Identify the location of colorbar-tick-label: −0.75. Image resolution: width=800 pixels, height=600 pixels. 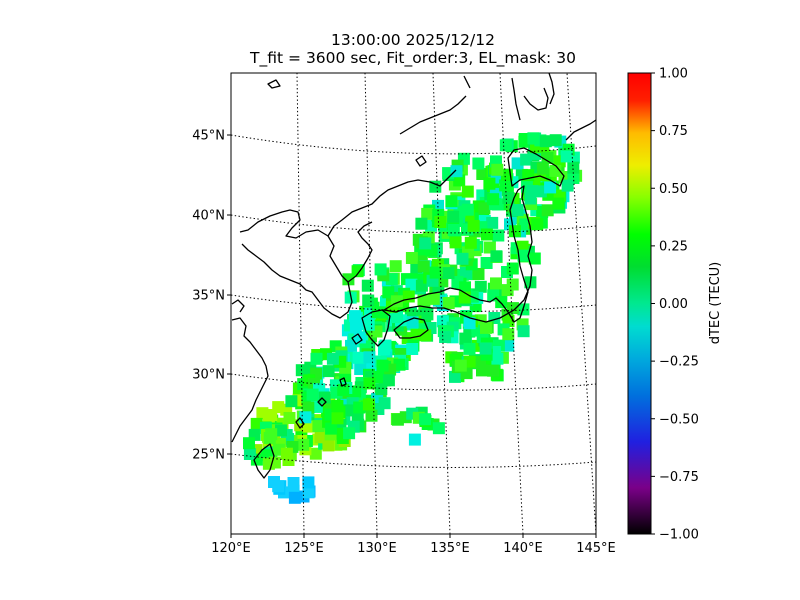
(679, 477).